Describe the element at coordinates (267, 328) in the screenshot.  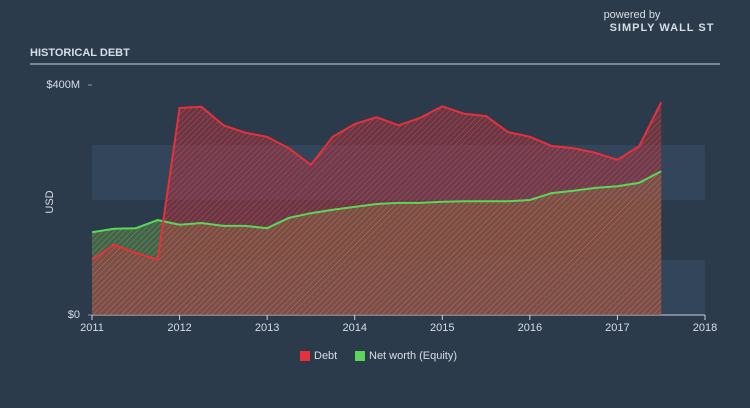
I see `x-tick-label: 2013` at that location.